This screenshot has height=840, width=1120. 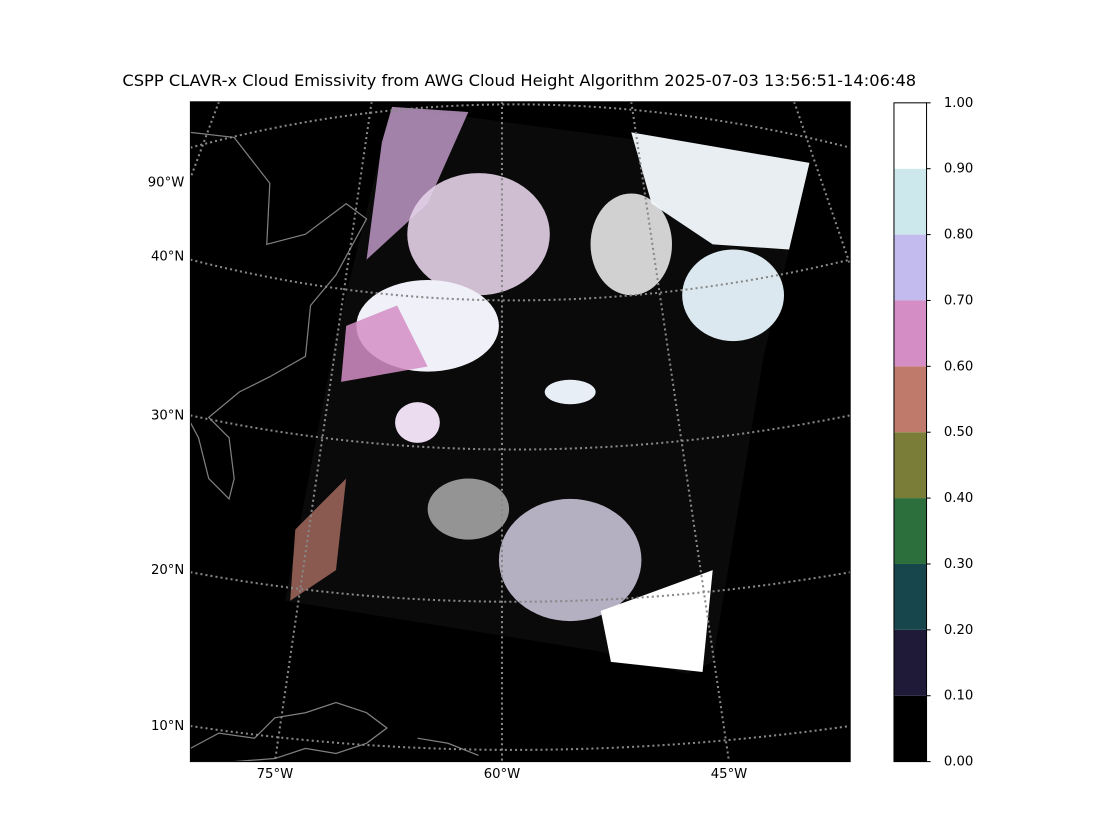 What do you see at coordinates (958, 103) in the screenshot?
I see `colorbar-tick-label: 1.00` at bounding box center [958, 103].